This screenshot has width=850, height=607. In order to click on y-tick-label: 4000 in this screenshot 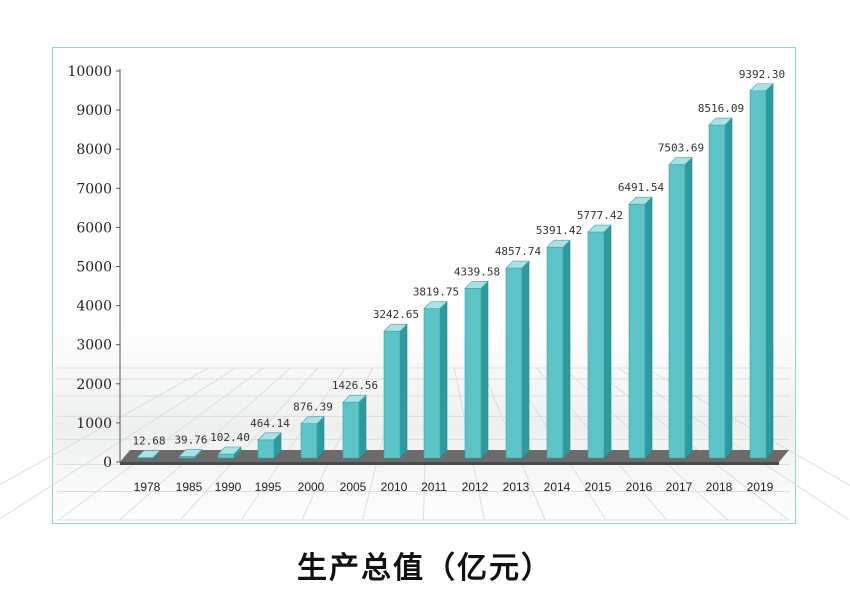, I will do `click(94, 307)`.